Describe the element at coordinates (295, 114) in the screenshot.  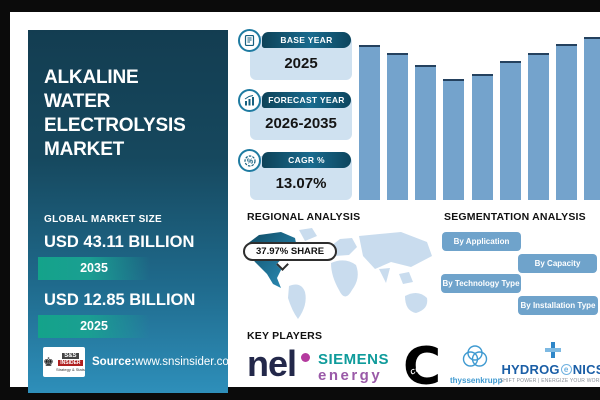
I see `stat-card-forecast-year: FORECAST YEAR 2026-2035` at that location.